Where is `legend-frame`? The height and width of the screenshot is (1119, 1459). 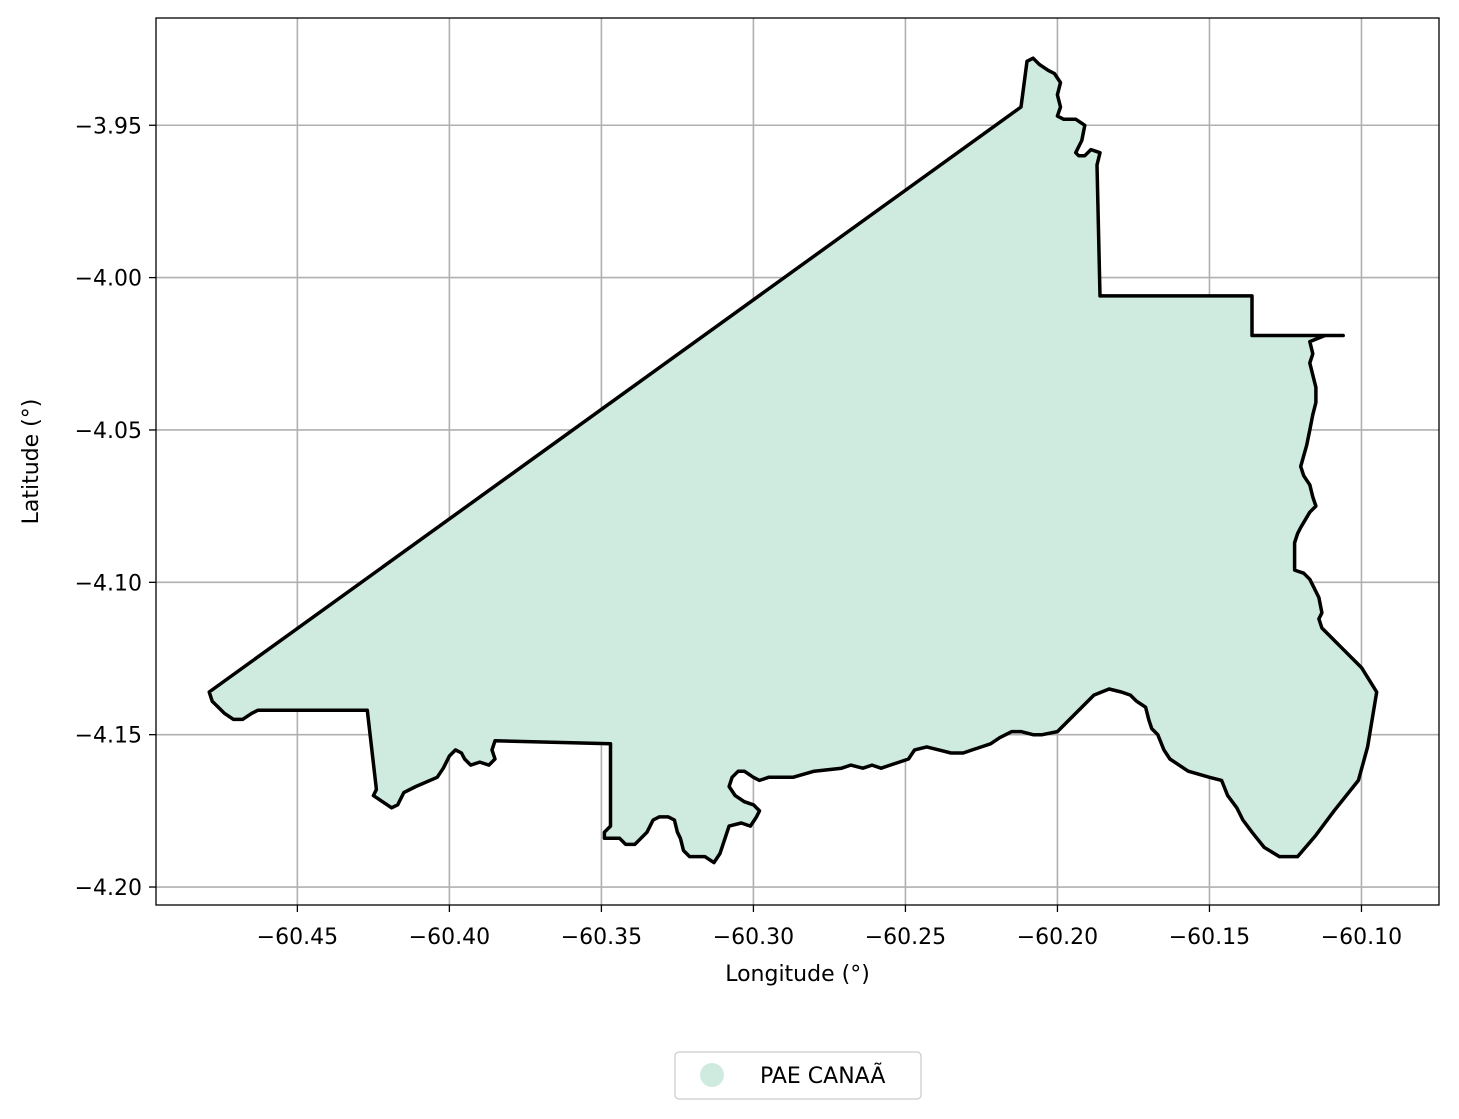
legend-frame is located at coordinates (798, 1075).